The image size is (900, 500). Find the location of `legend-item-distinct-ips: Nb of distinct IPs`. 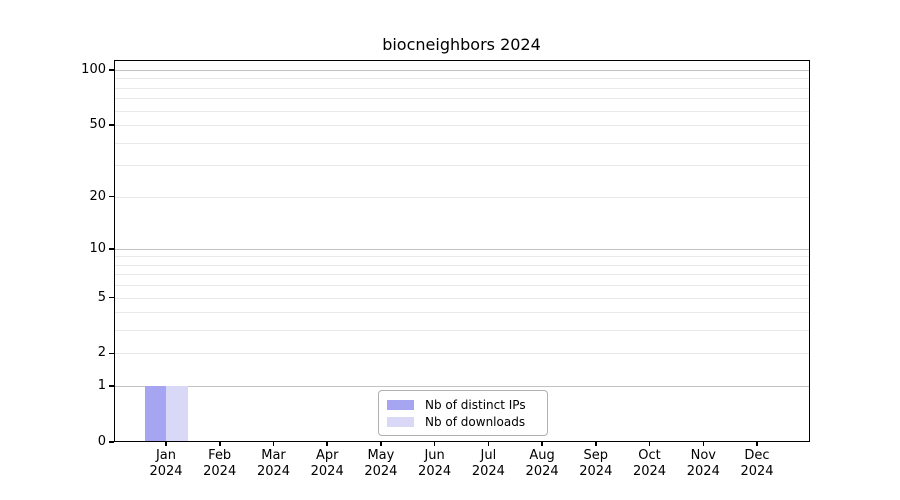

legend-item-distinct-ips: Nb of distinct IPs is located at coordinates (463, 404).